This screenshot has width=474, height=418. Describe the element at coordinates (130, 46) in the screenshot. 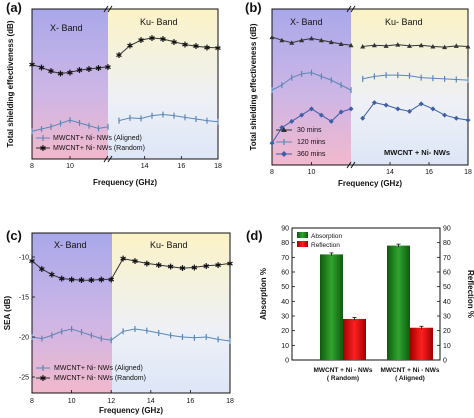

I see `panel-a-series-1-point-10: ✱` at that location.